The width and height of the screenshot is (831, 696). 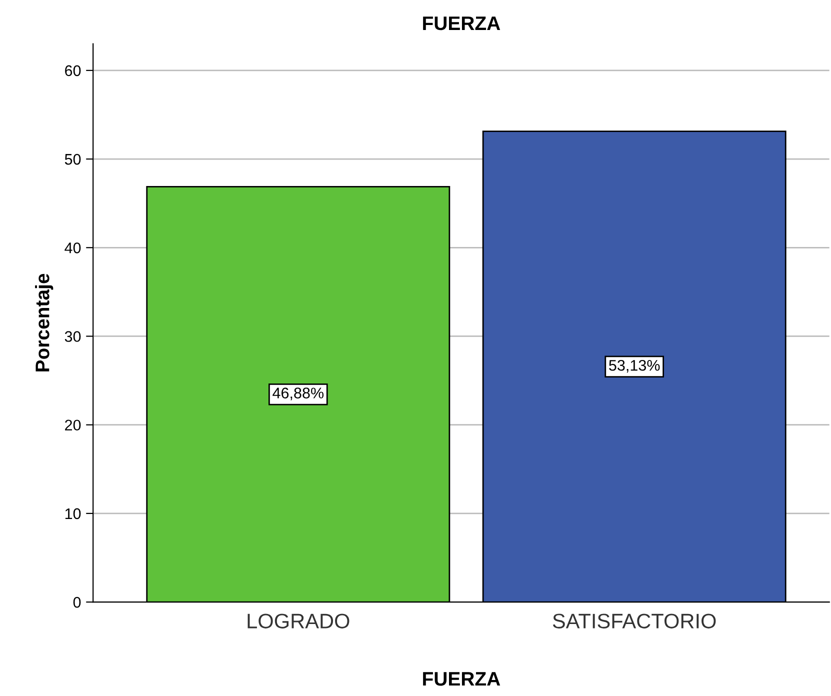 I want to click on data-label: 46,88%, so click(x=298, y=394).